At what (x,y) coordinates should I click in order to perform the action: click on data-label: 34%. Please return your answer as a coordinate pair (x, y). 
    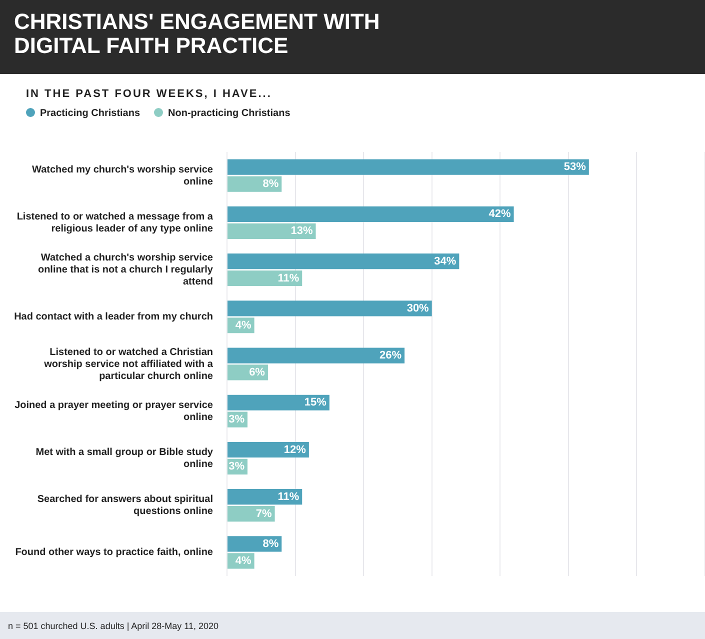
    Looking at the image, I should click on (445, 261).